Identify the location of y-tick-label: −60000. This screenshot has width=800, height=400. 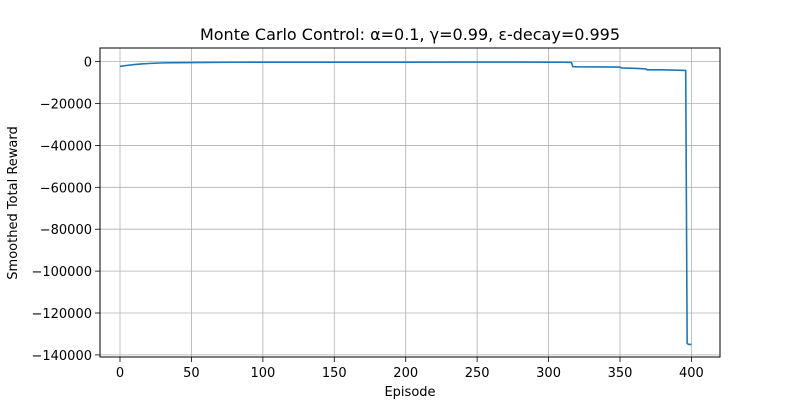
(66, 188).